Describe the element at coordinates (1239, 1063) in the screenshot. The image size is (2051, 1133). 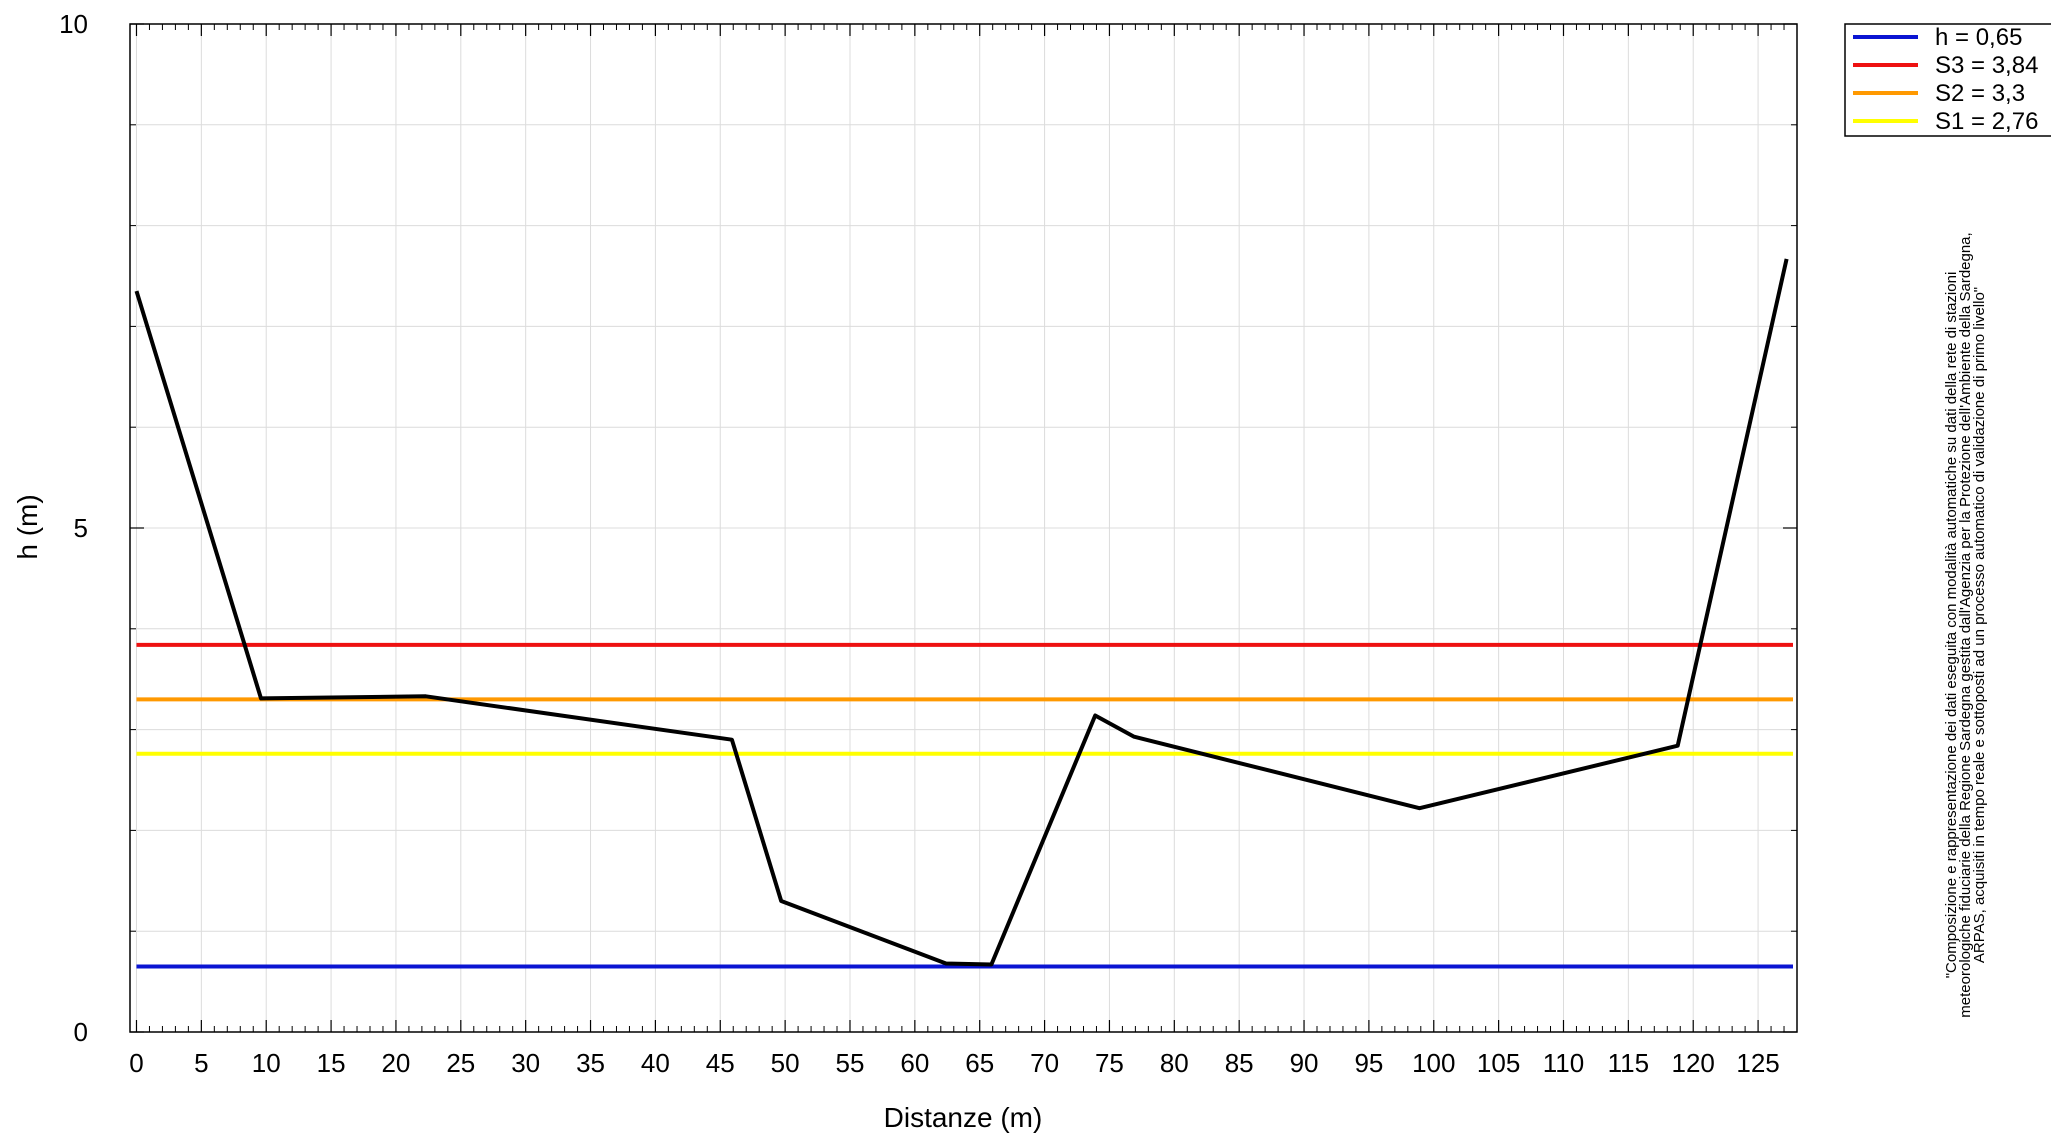
I see `x-tick-label: 85` at that location.